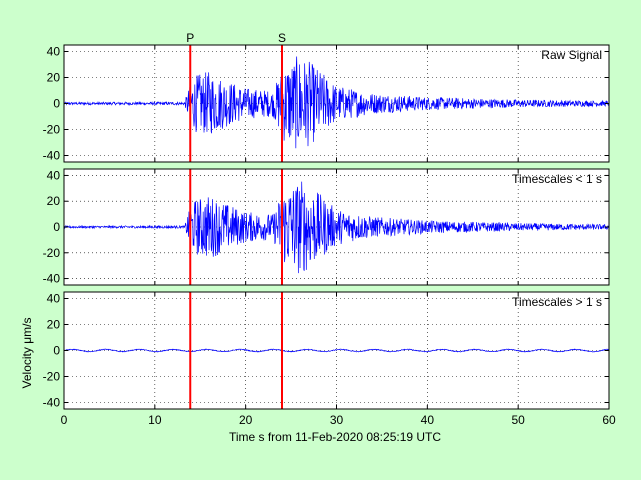  What do you see at coordinates (246, 420) in the screenshot?
I see `x-tick-label: 20` at bounding box center [246, 420].